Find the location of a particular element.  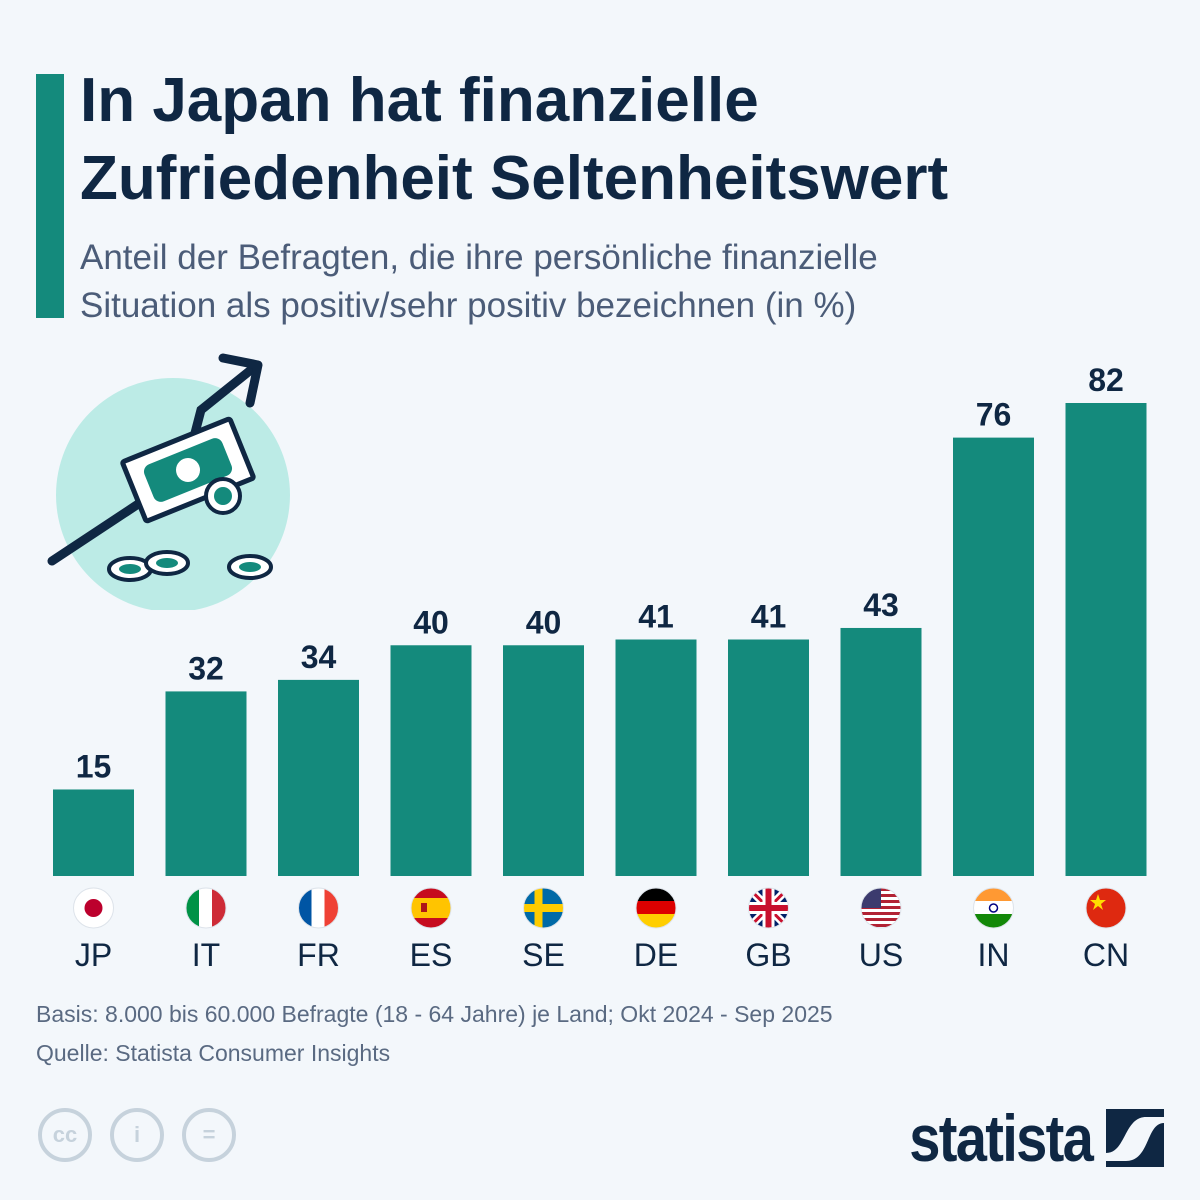

data-label-fr: 34 is located at coordinates (319, 657).